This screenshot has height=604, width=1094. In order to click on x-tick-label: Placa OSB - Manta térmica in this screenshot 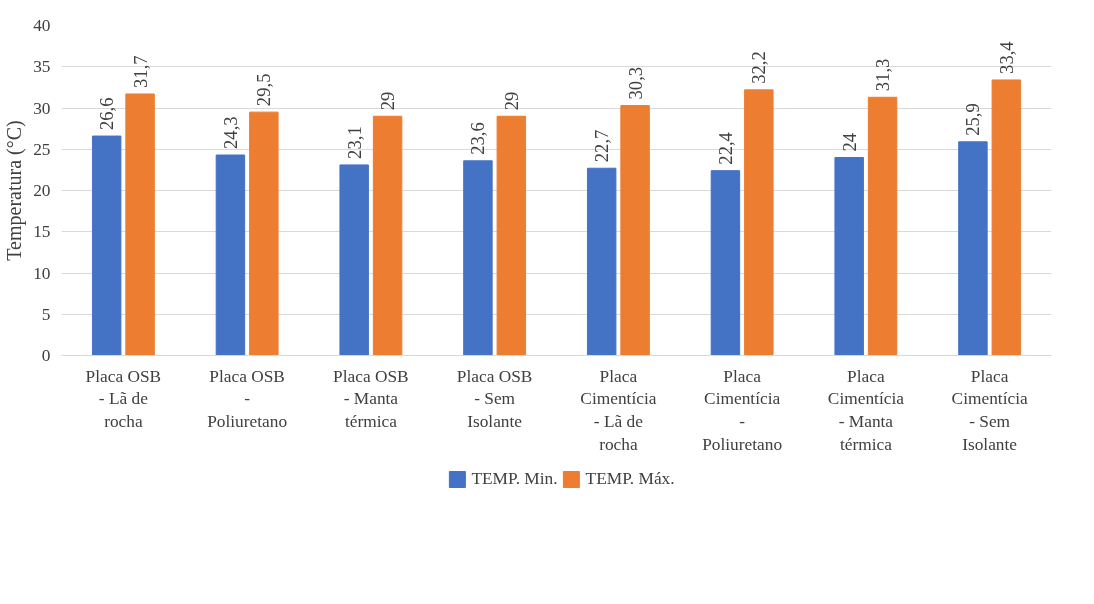, I will do `click(371, 399)`.